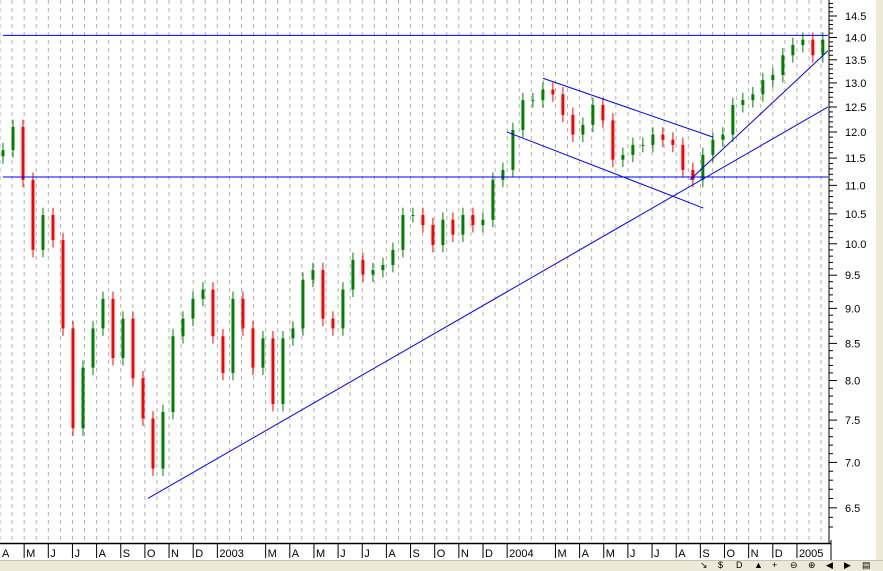 The image size is (883, 571). Describe the element at coordinates (855, 215) in the screenshot. I see `y-tick-label: 10.5` at that location.